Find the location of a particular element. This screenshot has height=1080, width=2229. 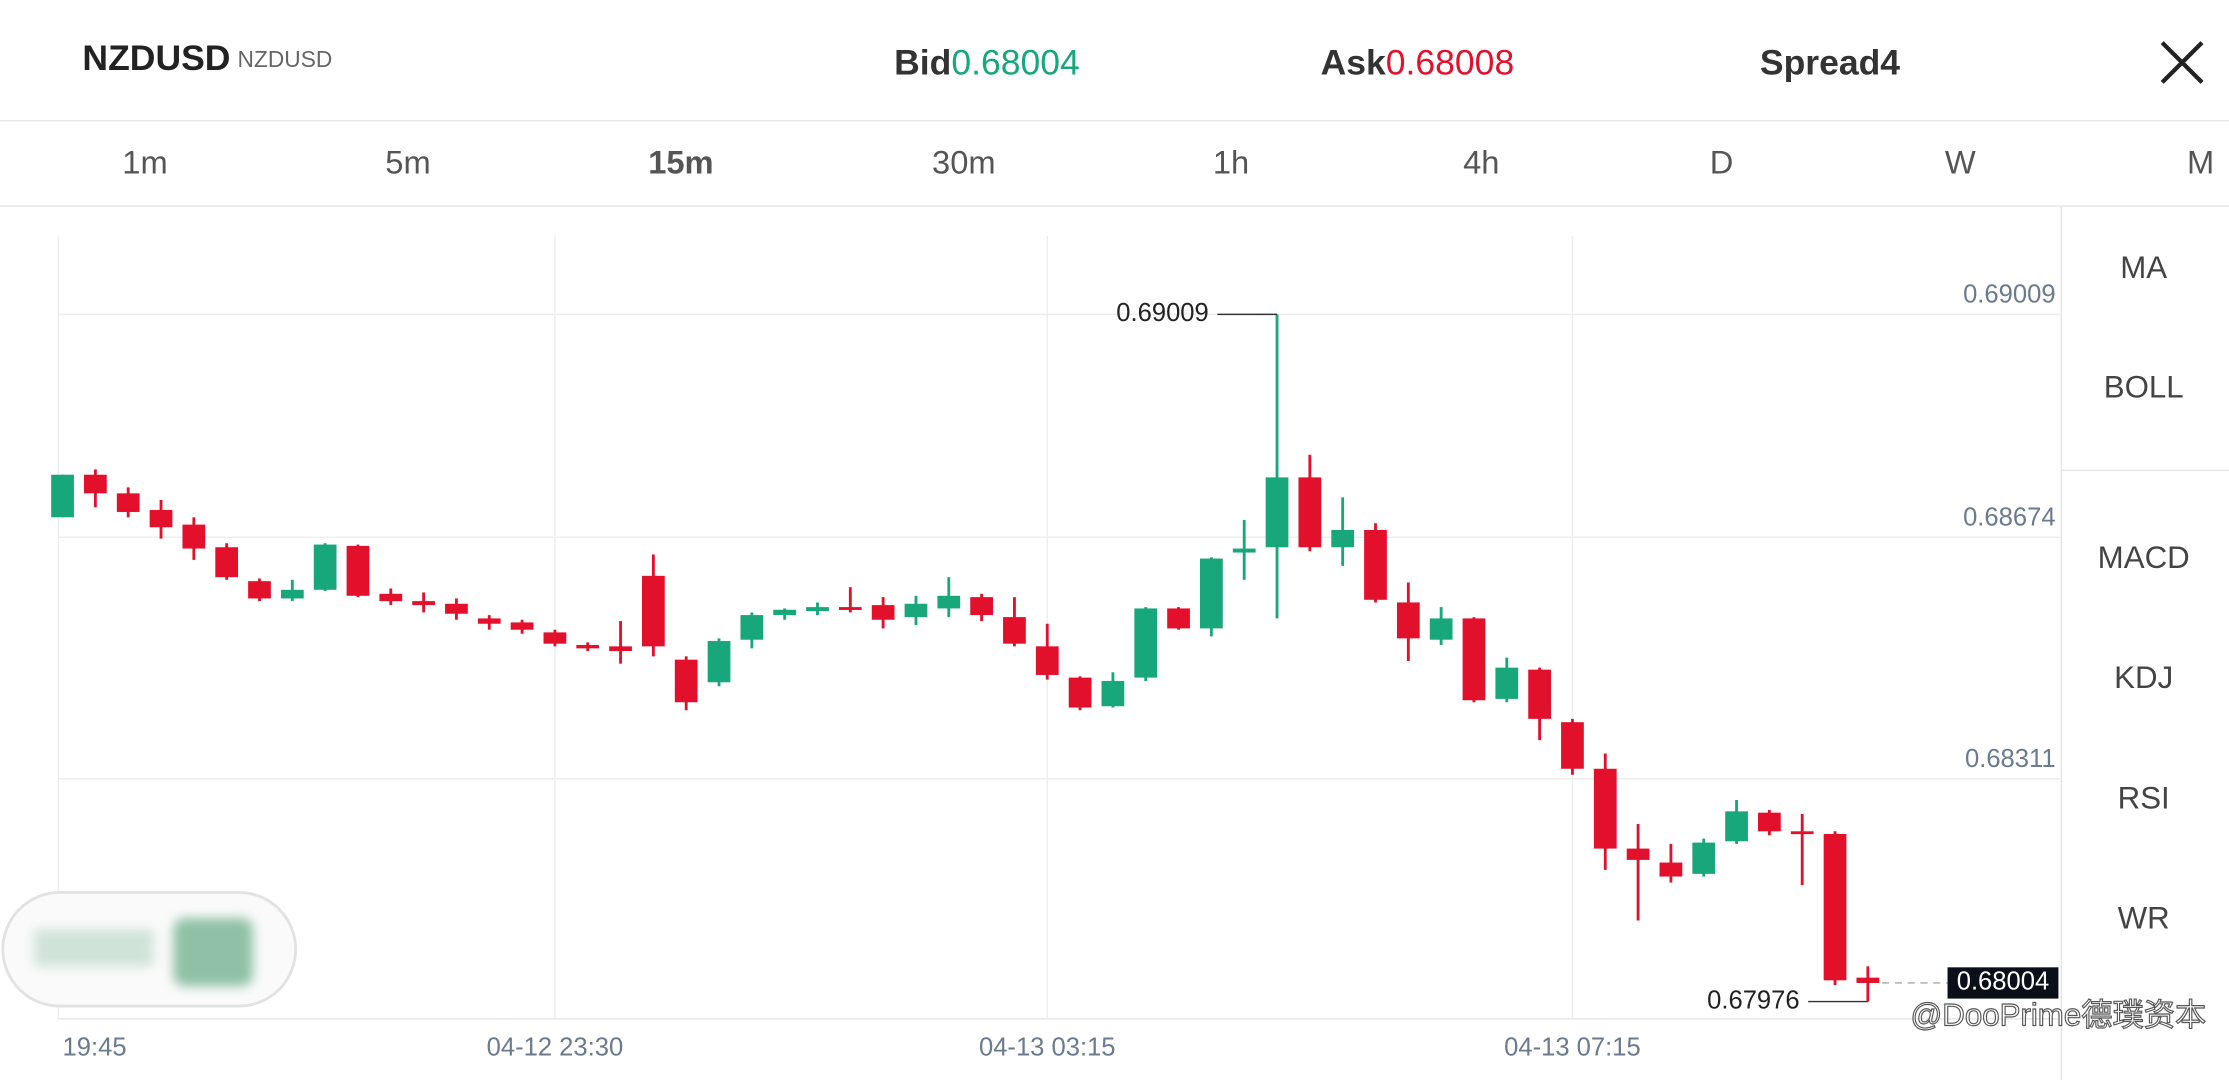

x-tick-label: 04-13 07:15 is located at coordinates (1572, 1047).